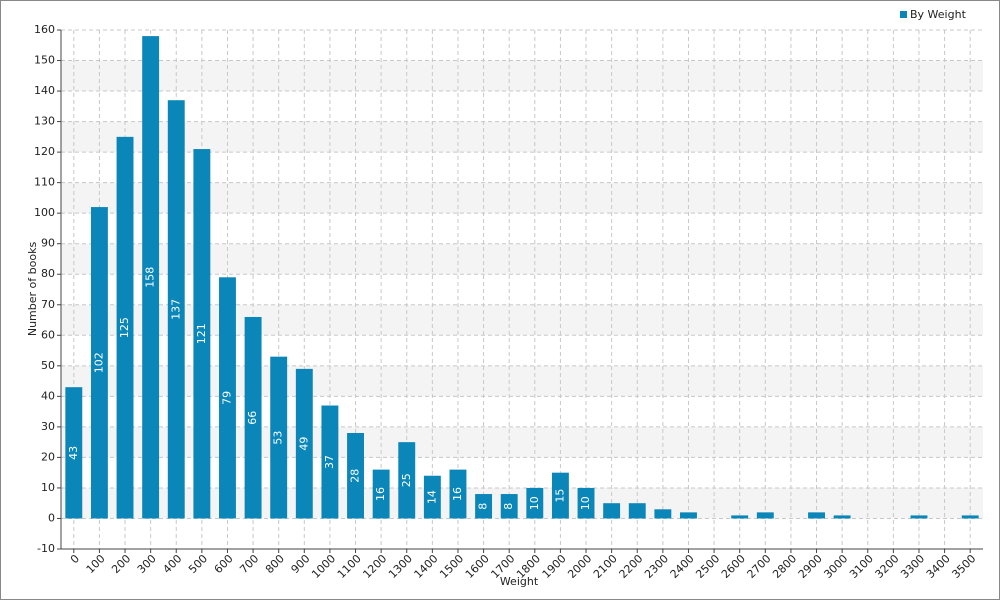 This screenshot has width=1000, height=600. Describe the element at coordinates (48, 304) in the screenshot. I see `y-tick-label: 70` at that location.